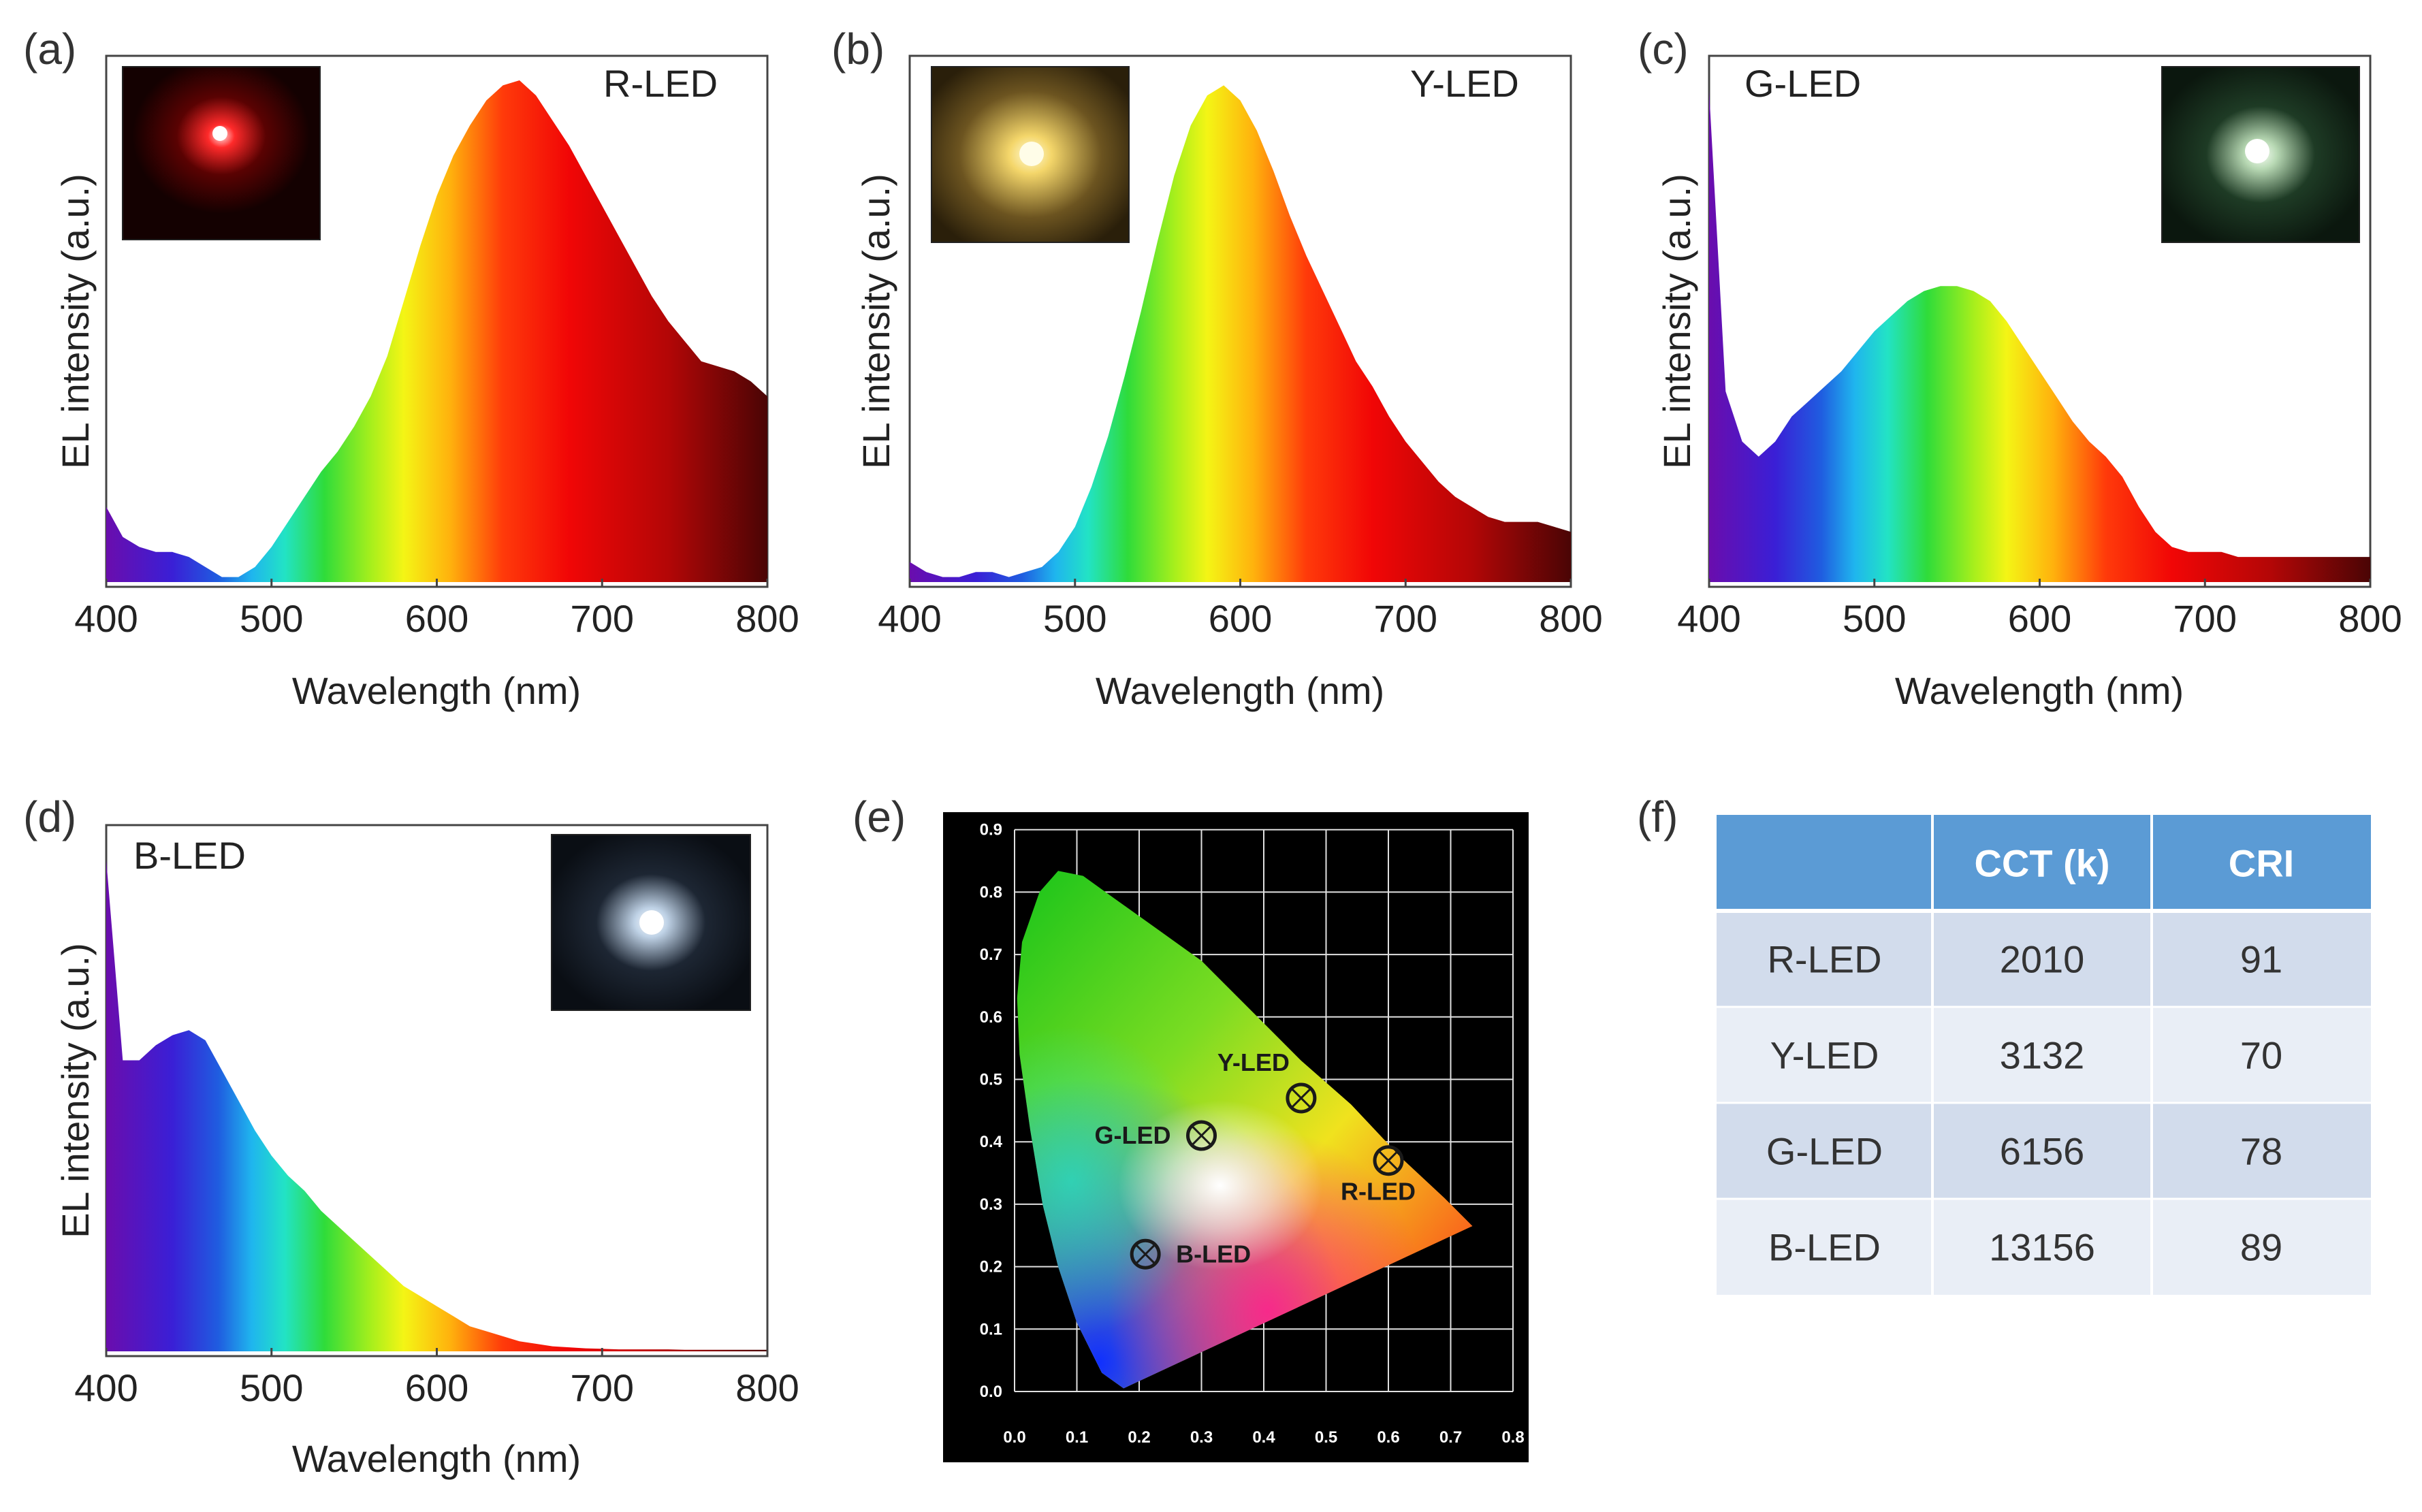 The height and width of the screenshot is (1512, 2422). I want to click on table-cell: B-LED, so click(1825, 1247).